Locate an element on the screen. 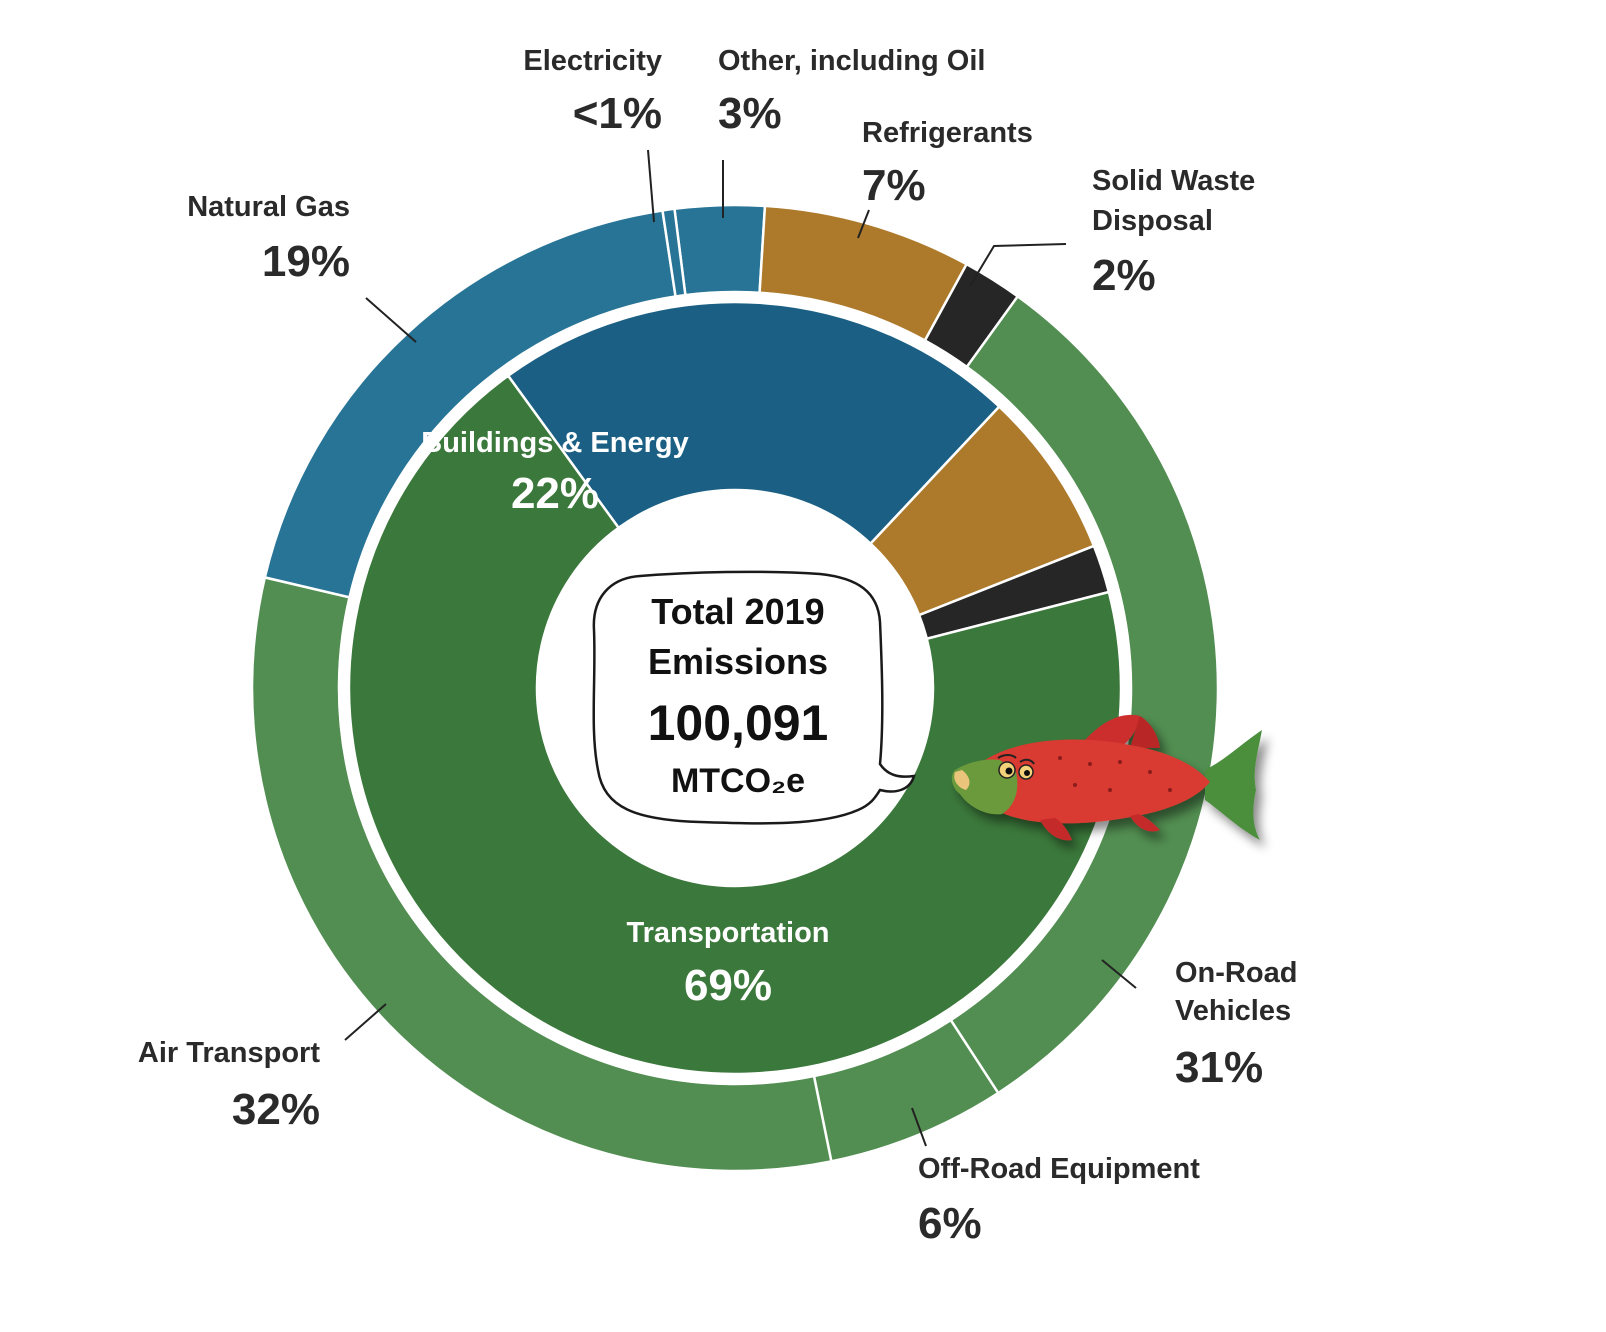 This screenshot has height=1332, width=1606. leader-line-off-road-equipment is located at coordinates (919, 1127).